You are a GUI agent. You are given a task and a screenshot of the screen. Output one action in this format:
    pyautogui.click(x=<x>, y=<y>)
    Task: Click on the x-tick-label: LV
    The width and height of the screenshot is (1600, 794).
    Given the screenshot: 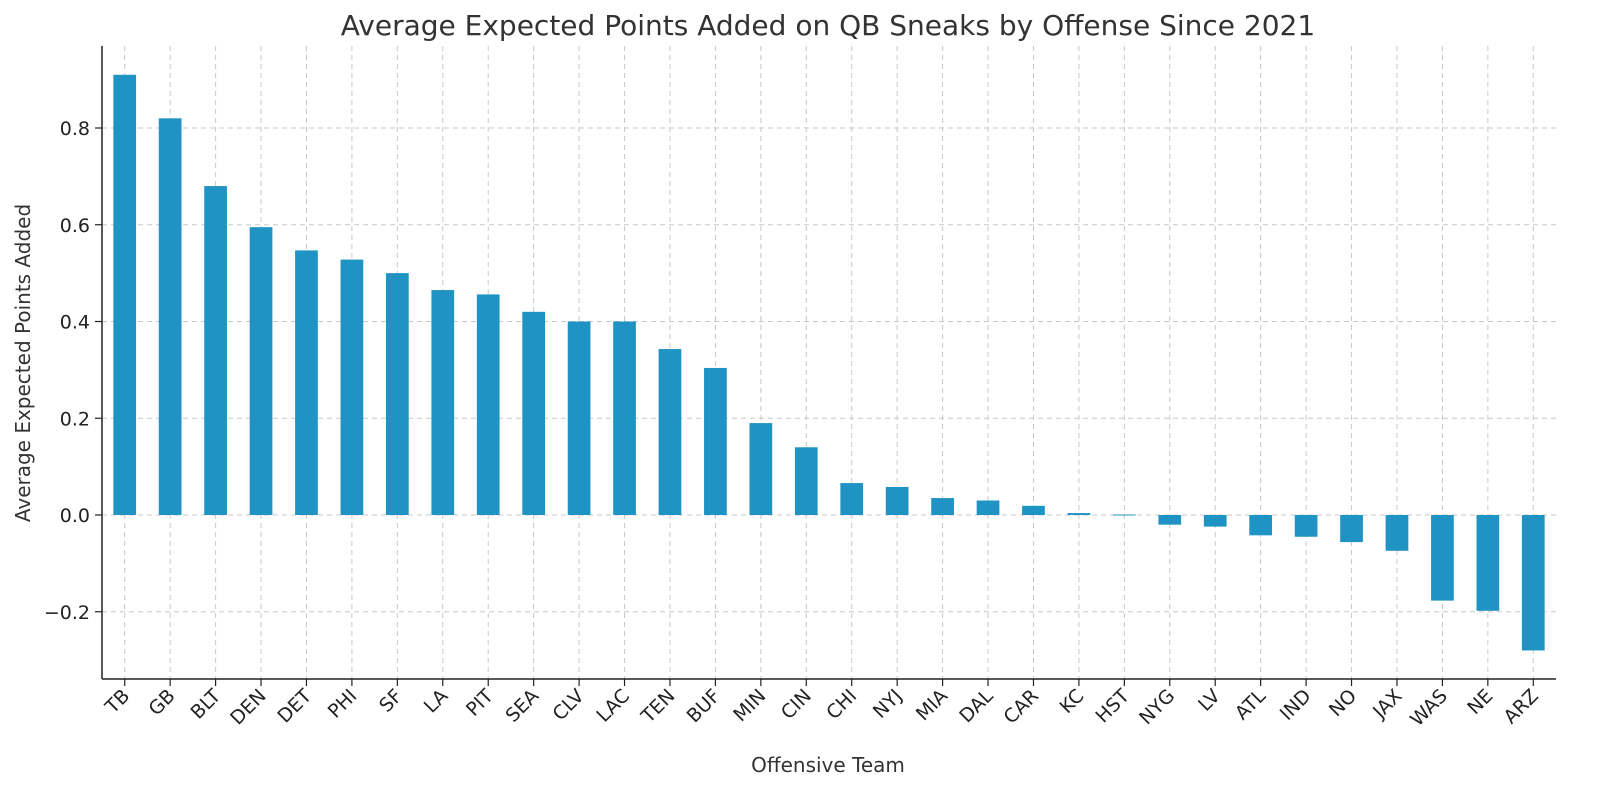 What is the action you would take?
    pyautogui.click(x=1209, y=700)
    